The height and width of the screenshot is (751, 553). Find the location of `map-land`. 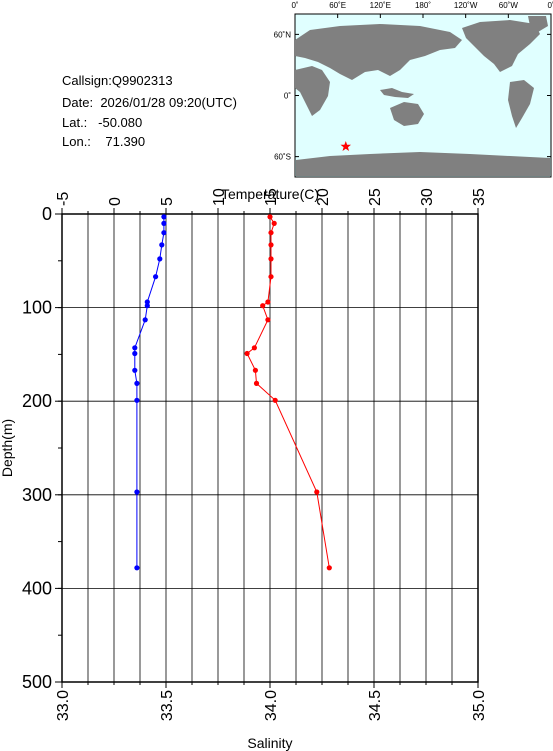

map-land is located at coordinates (422, 96).